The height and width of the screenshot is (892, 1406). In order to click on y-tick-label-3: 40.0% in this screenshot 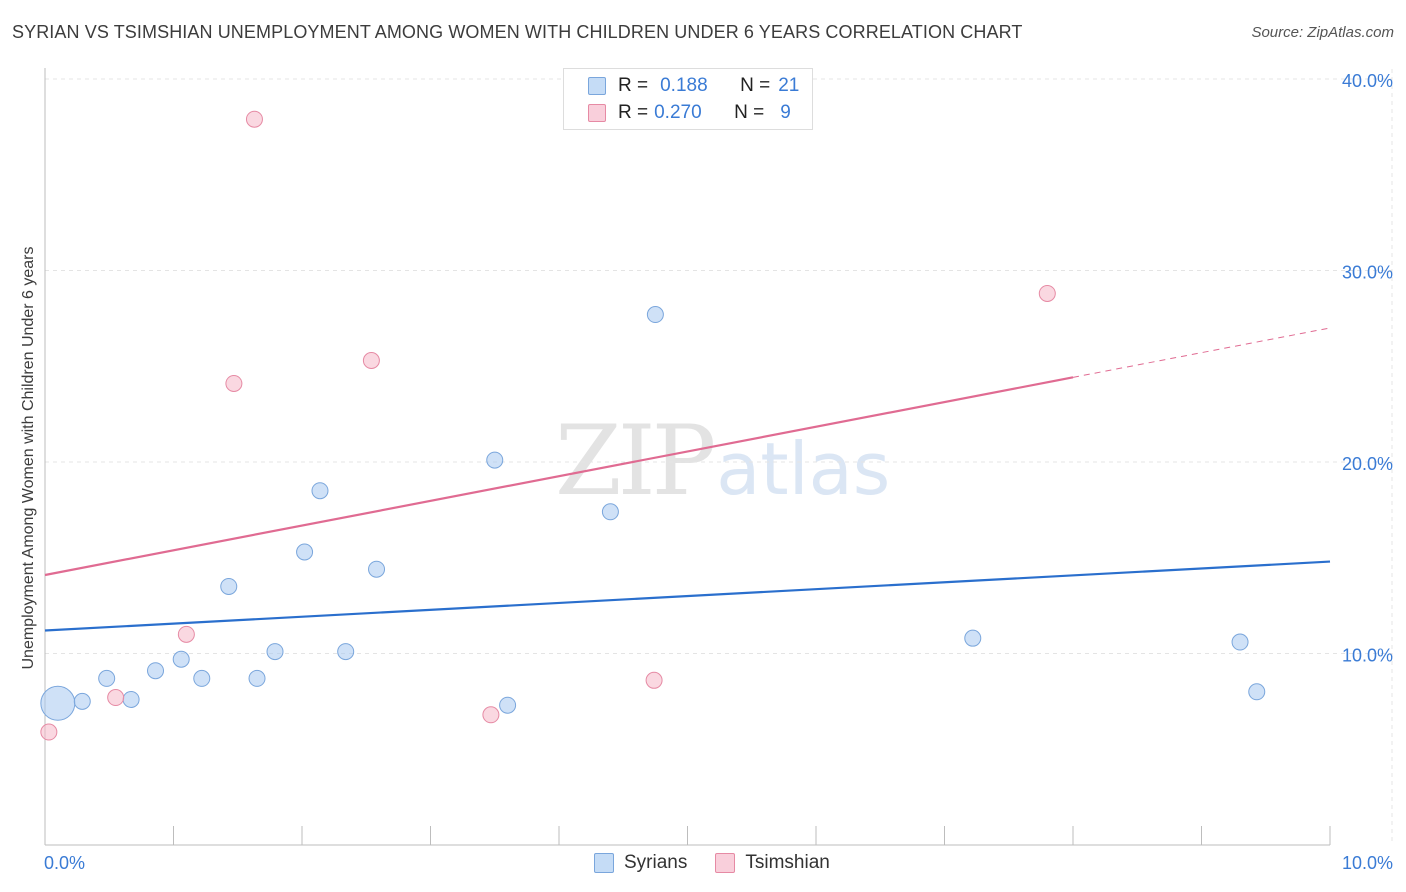, I will do `click(1367, 81)`.